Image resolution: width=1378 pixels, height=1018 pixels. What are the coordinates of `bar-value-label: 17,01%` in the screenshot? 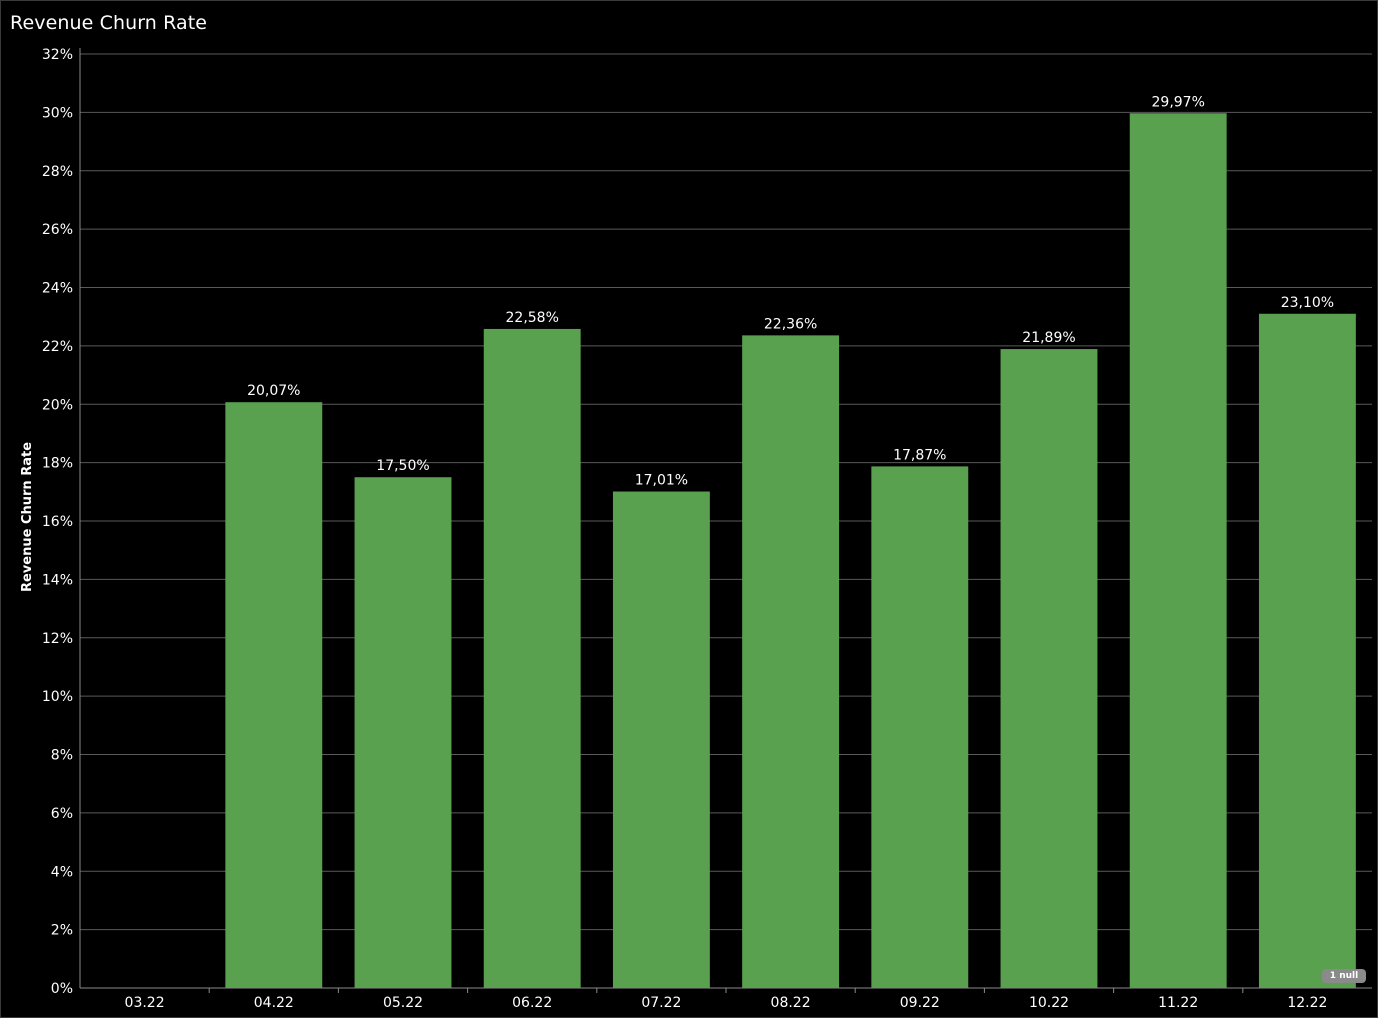 It's located at (661, 481).